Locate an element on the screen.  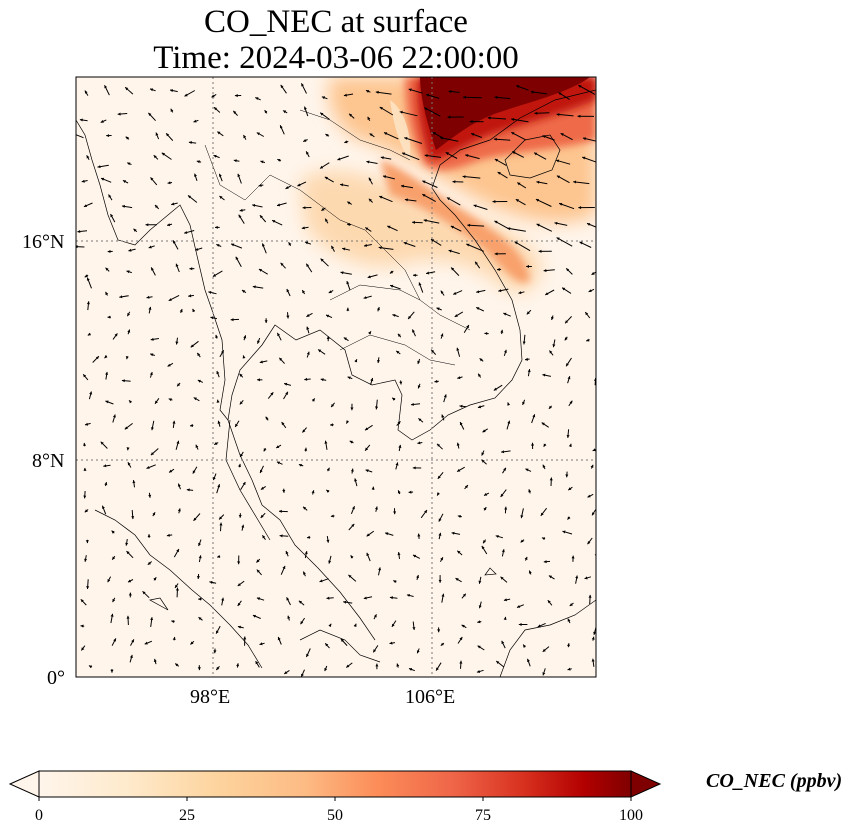
map-title-line2: Time: 2024-03-06 22:00:00 is located at coordinates (336, 58).